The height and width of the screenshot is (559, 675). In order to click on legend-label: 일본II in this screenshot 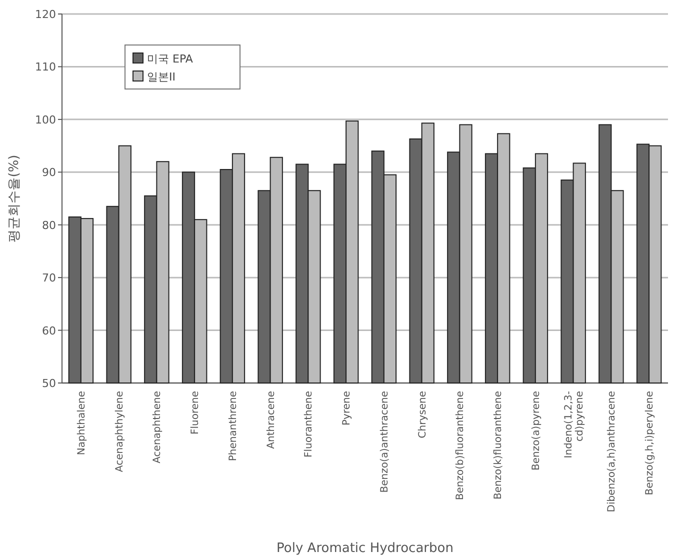, I will do `click(161, 77)`.